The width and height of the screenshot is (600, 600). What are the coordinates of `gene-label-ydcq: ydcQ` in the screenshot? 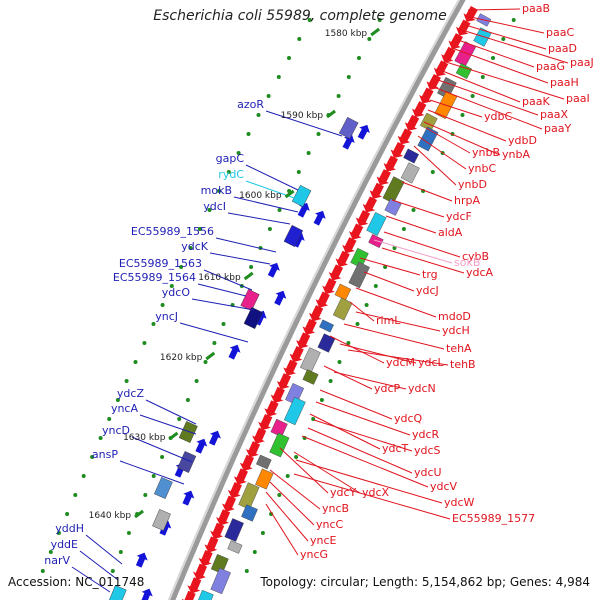 It's located at (408, 418).